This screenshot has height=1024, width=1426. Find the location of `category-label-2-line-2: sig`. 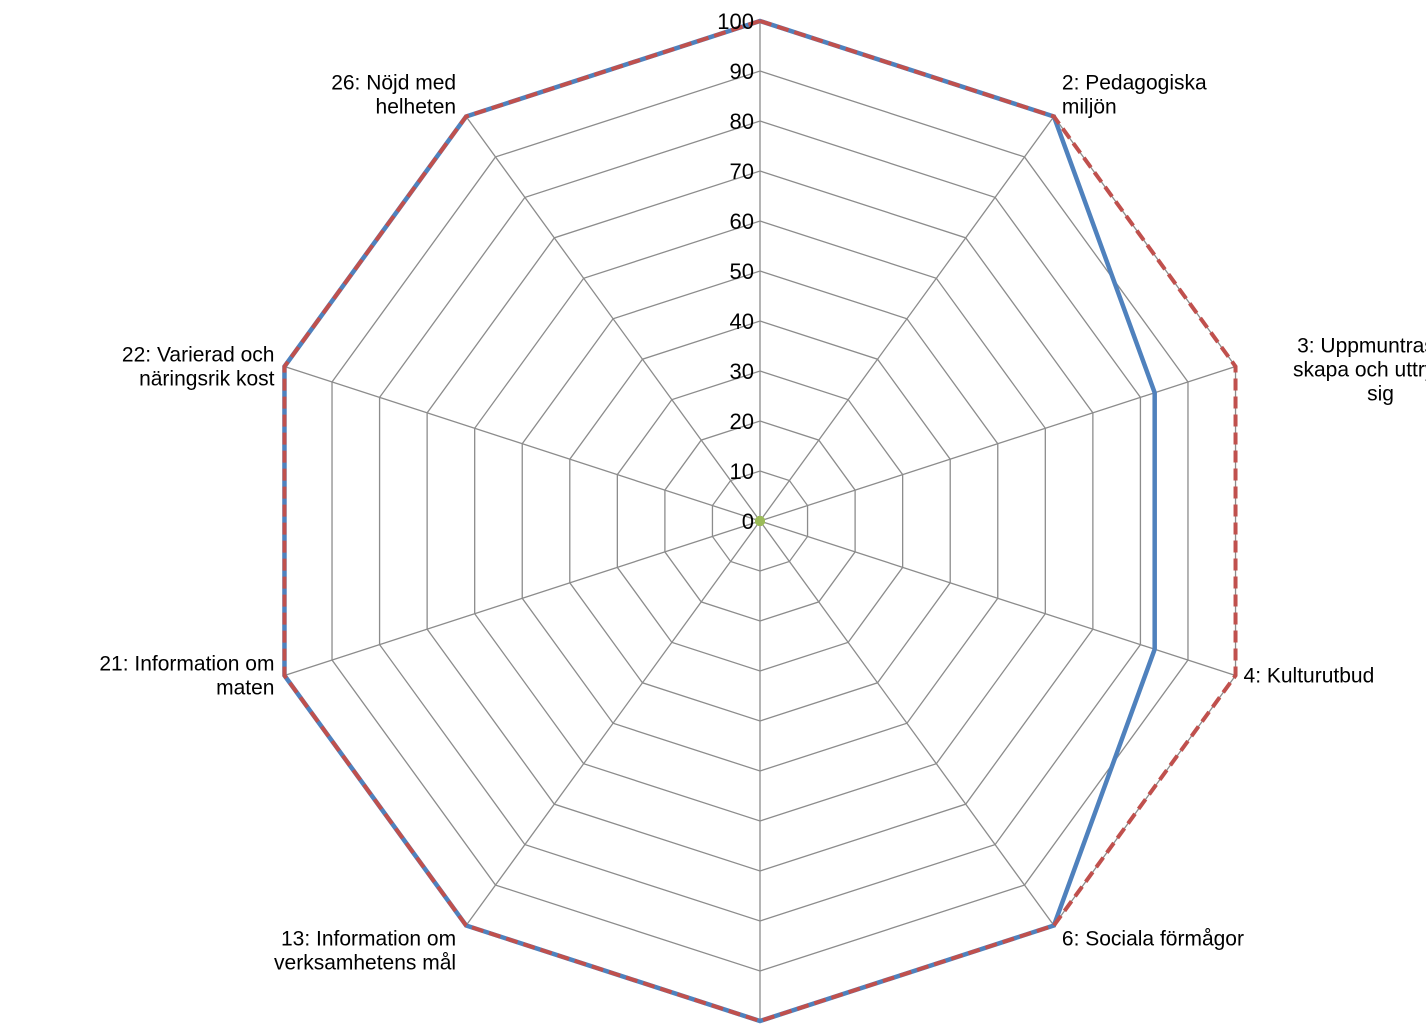

category-label-2-line-2: sig is located at coordinates (1380, 393).